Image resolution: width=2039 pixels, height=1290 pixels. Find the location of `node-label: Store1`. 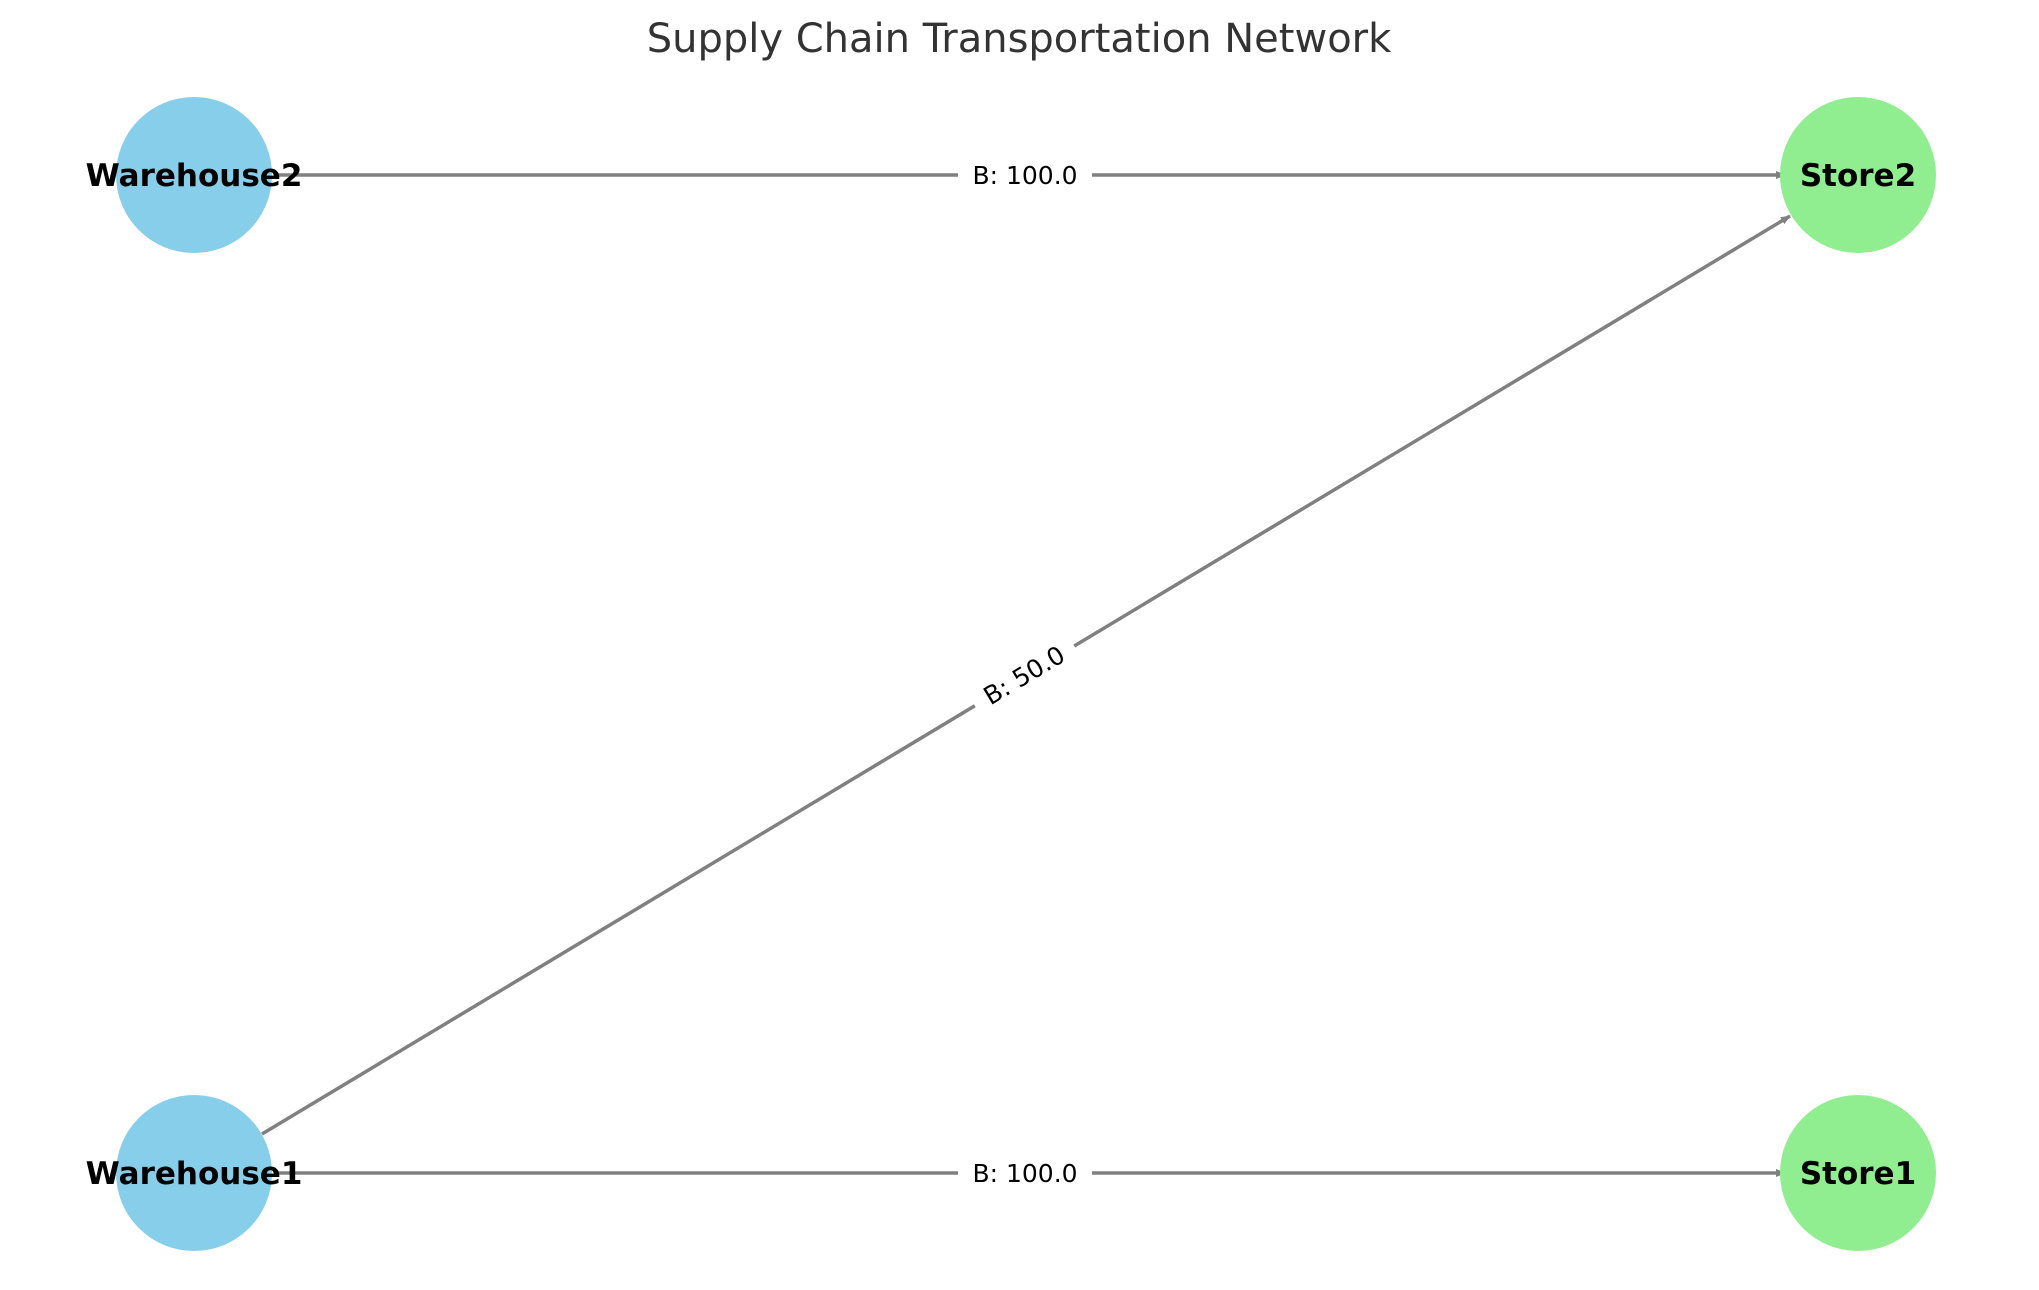

node-label: Store1 is located at coordinates (1858, 1174).